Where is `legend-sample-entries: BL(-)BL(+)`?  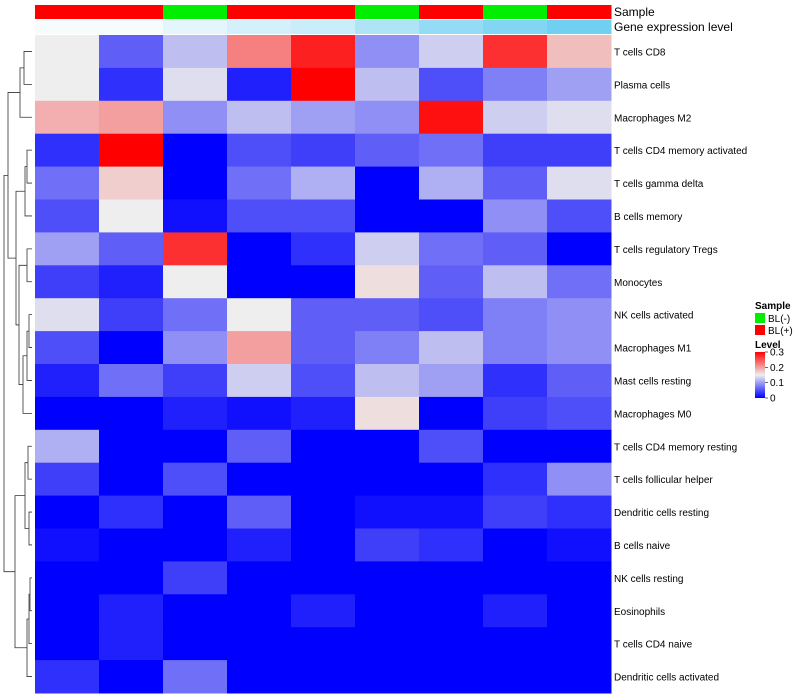
legend-sample-entries: BL(-)BL(+) is located at coordinates (774, 325).